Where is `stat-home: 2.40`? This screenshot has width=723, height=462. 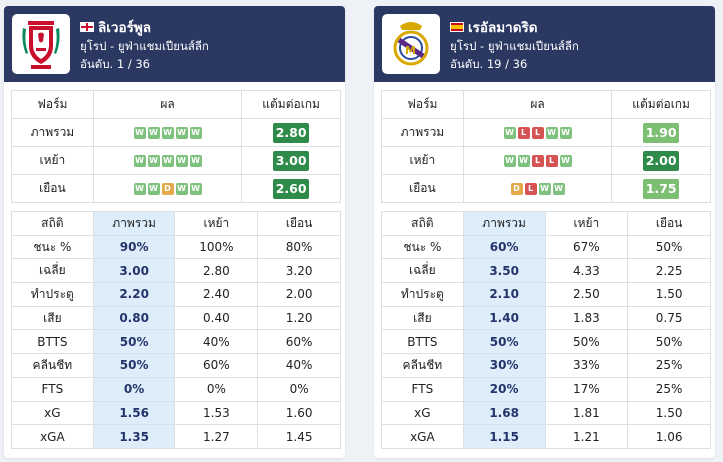
stat-home: 2.40 is located at coordinates (216, 294).